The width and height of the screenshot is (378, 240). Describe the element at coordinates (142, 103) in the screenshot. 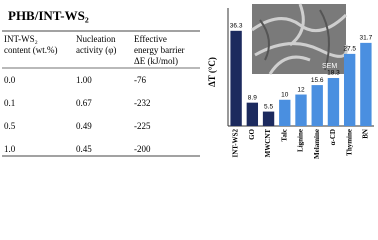

I see `table-cell: -232` at that location.